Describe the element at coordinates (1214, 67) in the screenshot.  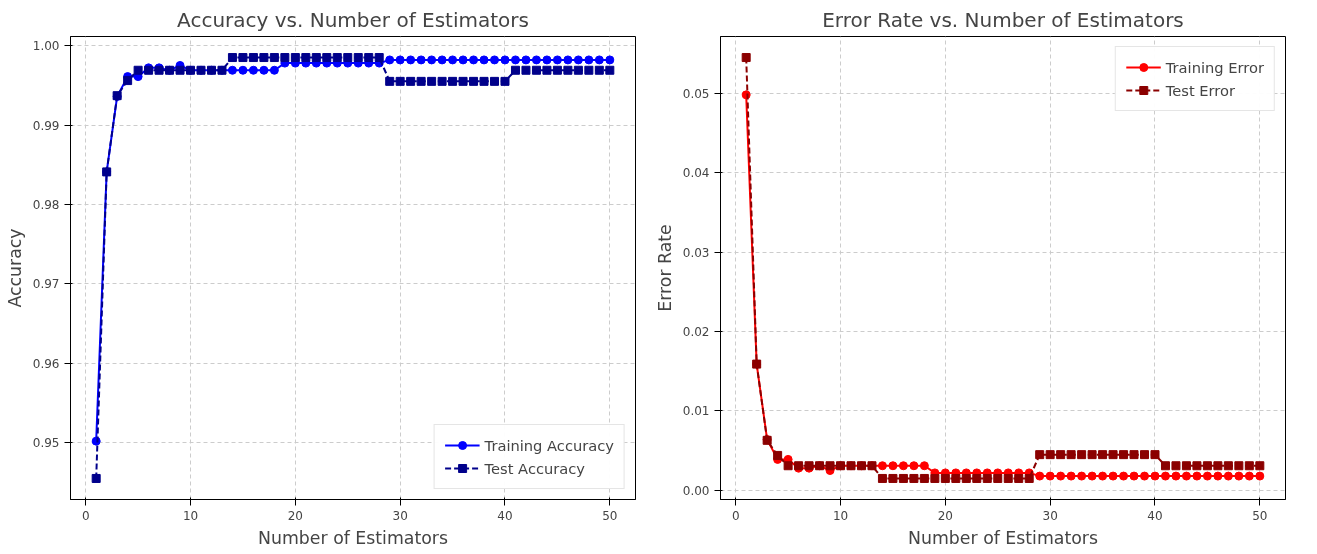
I see `legend-label: Training Error` at that location.